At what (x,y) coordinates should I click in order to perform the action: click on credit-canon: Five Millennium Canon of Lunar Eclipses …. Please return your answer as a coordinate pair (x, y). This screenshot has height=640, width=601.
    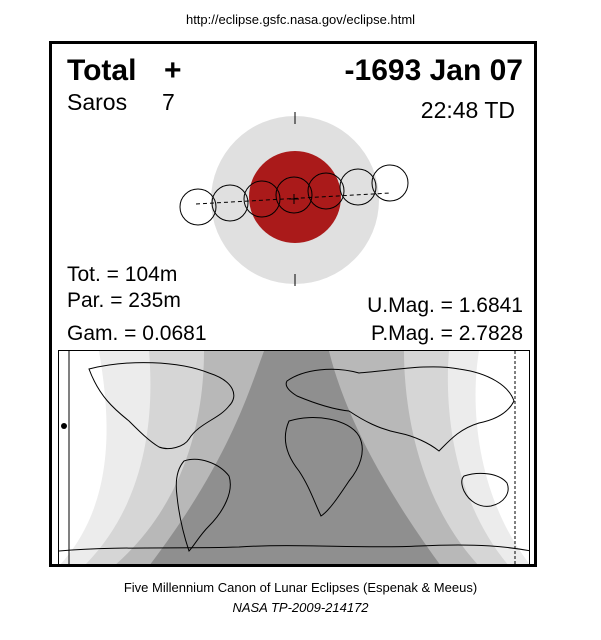
    Looking at the image, I should click on (300, 587).